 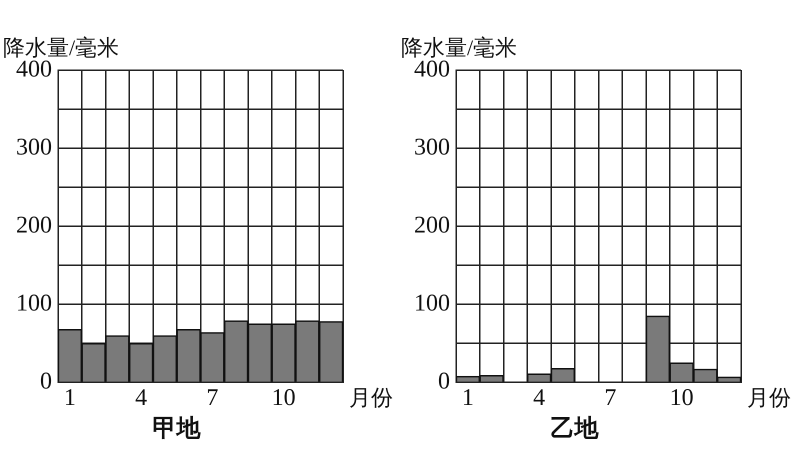 I want to click on text: 甲地, so click(x=177, y=428).